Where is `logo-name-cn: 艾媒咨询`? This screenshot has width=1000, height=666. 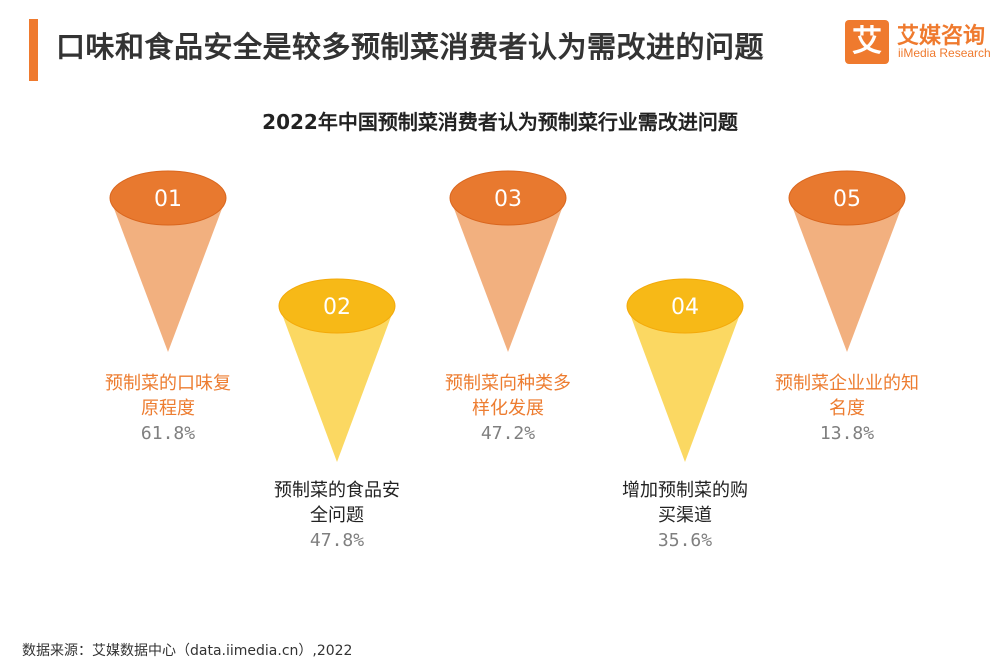
logo-name-cn: 艾媒咨询 is located at coordinates (941, 36).